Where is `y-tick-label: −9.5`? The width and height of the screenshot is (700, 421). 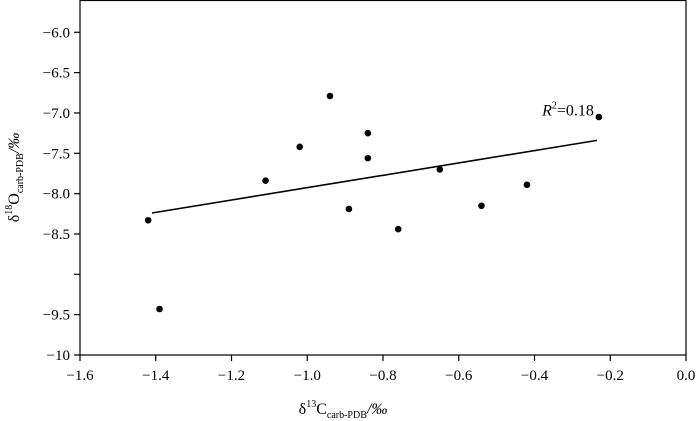
y-tick-label: −9.5 is located at coordinates (56, 316).